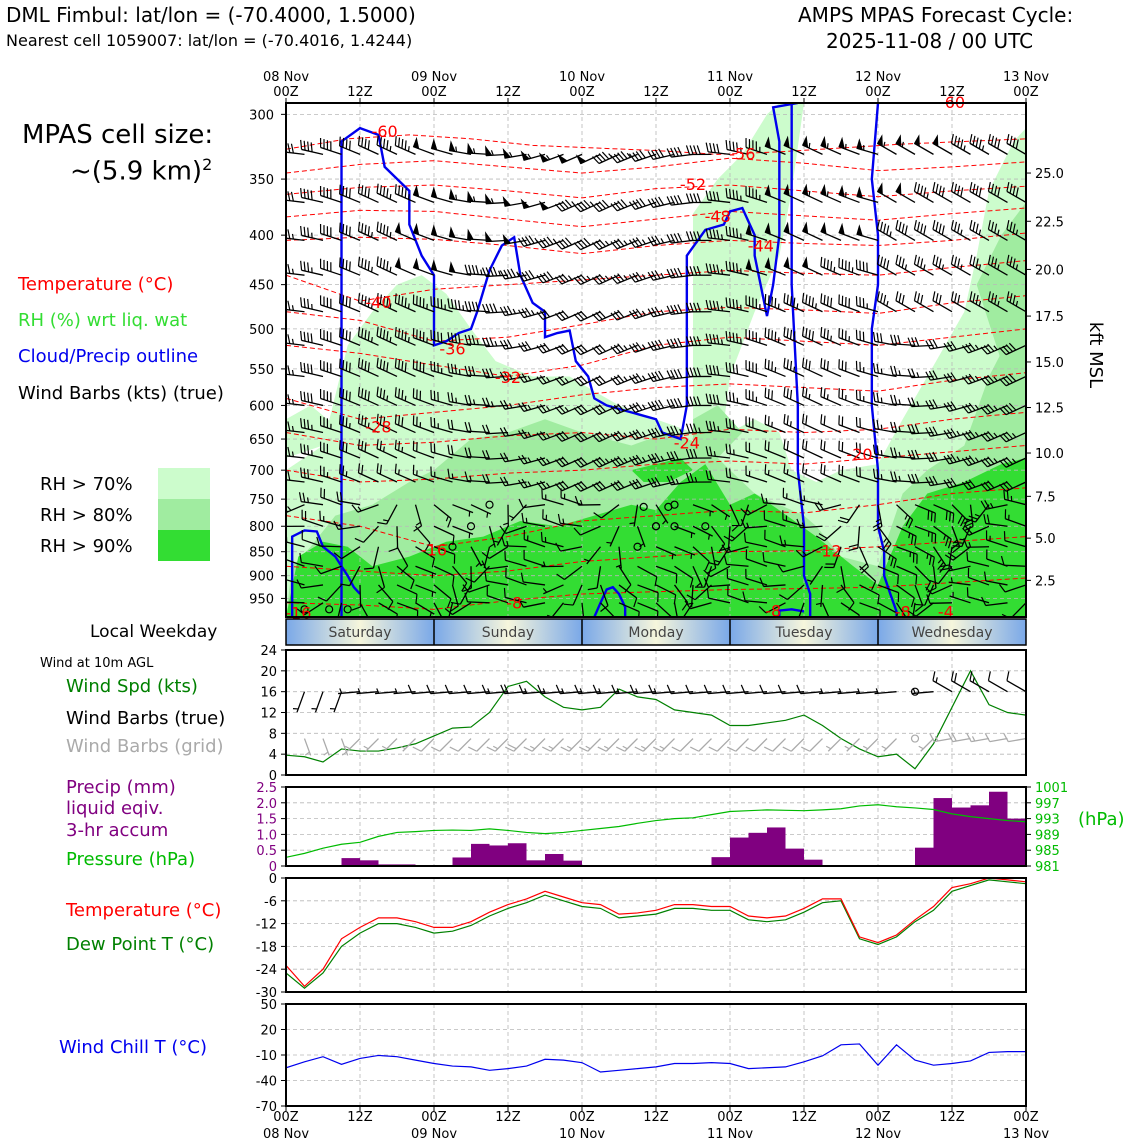  What do you see at coordinates (804, 633) in the screenshot?
I see `weekday-label: Tuesday` at bounding box center [804, 633].